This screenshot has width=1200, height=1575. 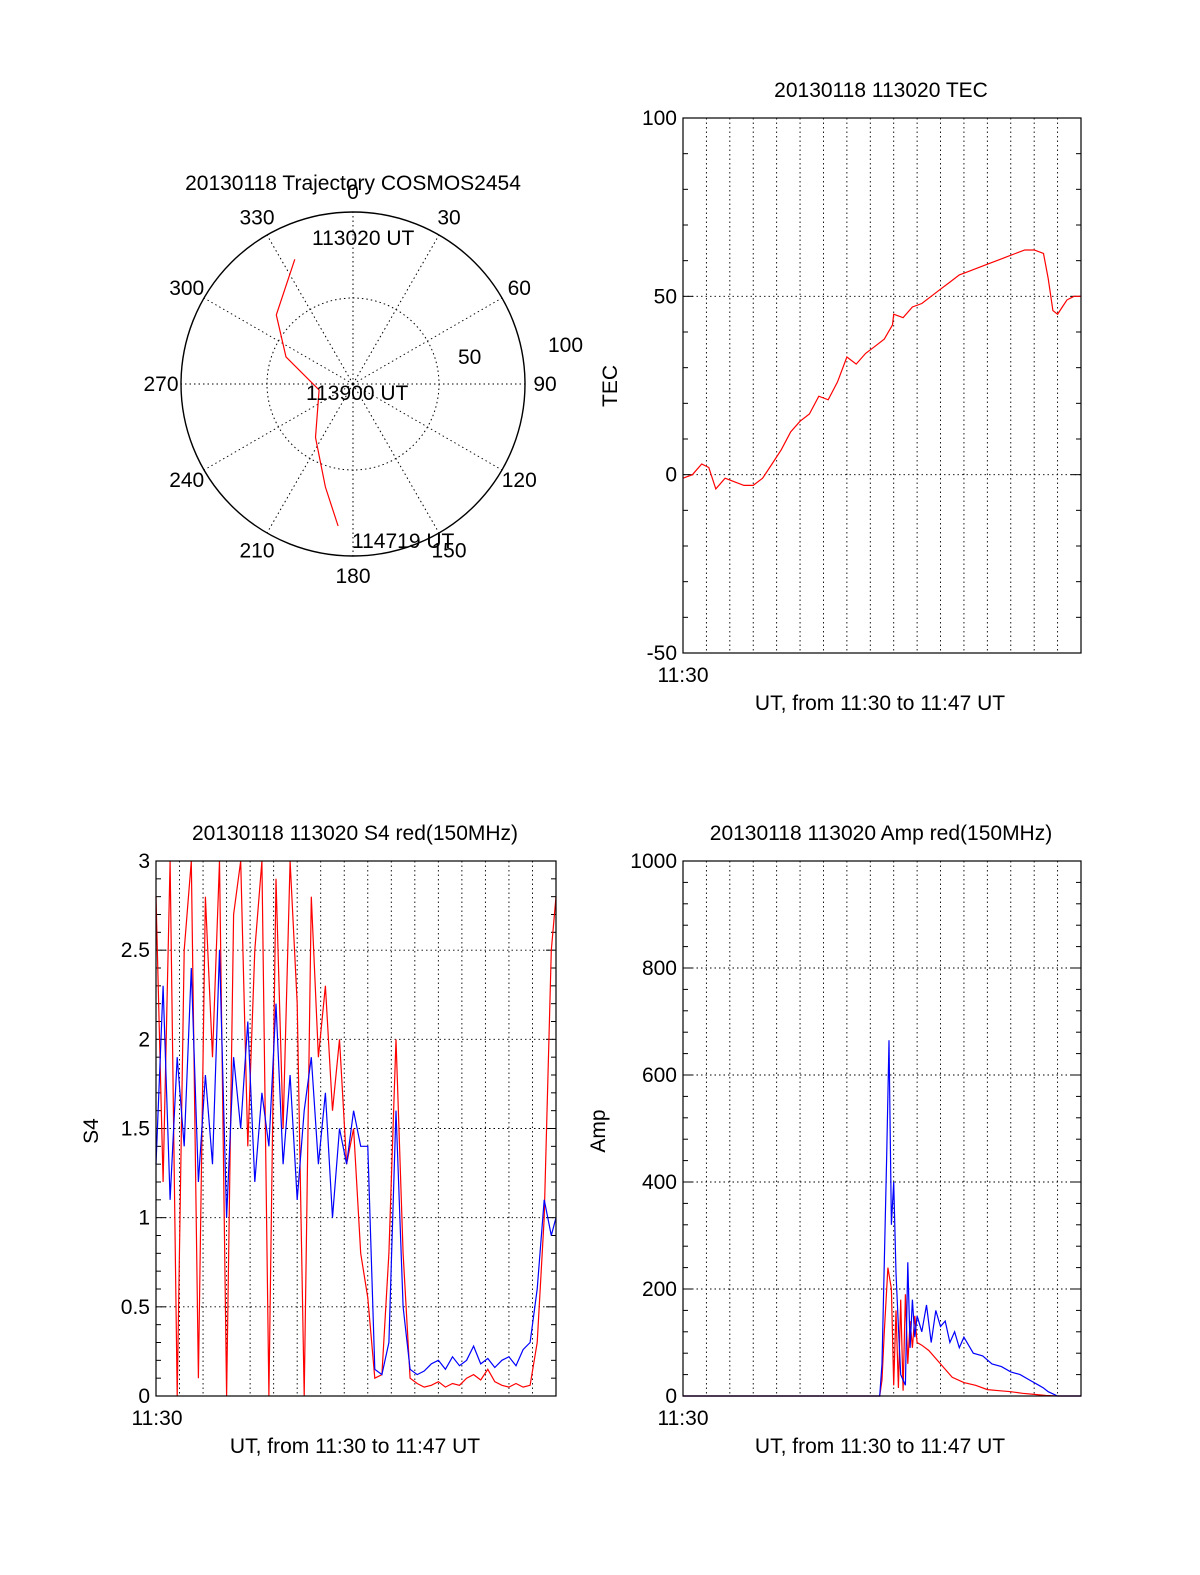 I want to click on tec-y-tick-label: 50, so click(x=665, y=296).